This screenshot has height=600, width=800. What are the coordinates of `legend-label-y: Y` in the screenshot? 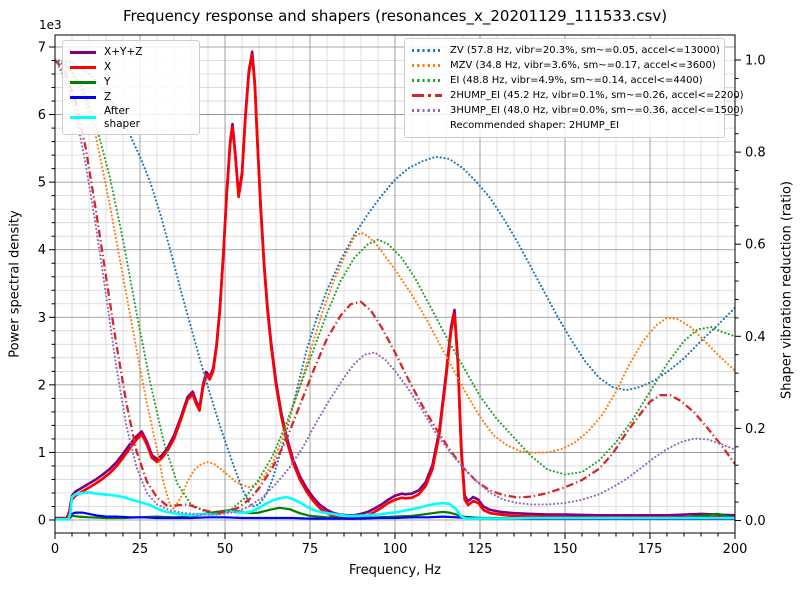 It's located at (107, 82).